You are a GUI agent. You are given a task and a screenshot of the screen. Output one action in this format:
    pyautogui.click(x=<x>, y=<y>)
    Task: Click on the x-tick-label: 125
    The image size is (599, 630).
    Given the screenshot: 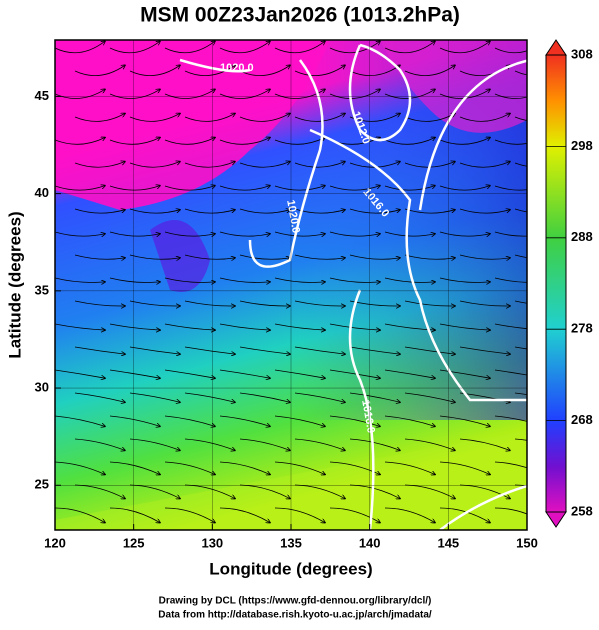 What is the action you would take?
    pyautogui.click(x=134, y=542)
    